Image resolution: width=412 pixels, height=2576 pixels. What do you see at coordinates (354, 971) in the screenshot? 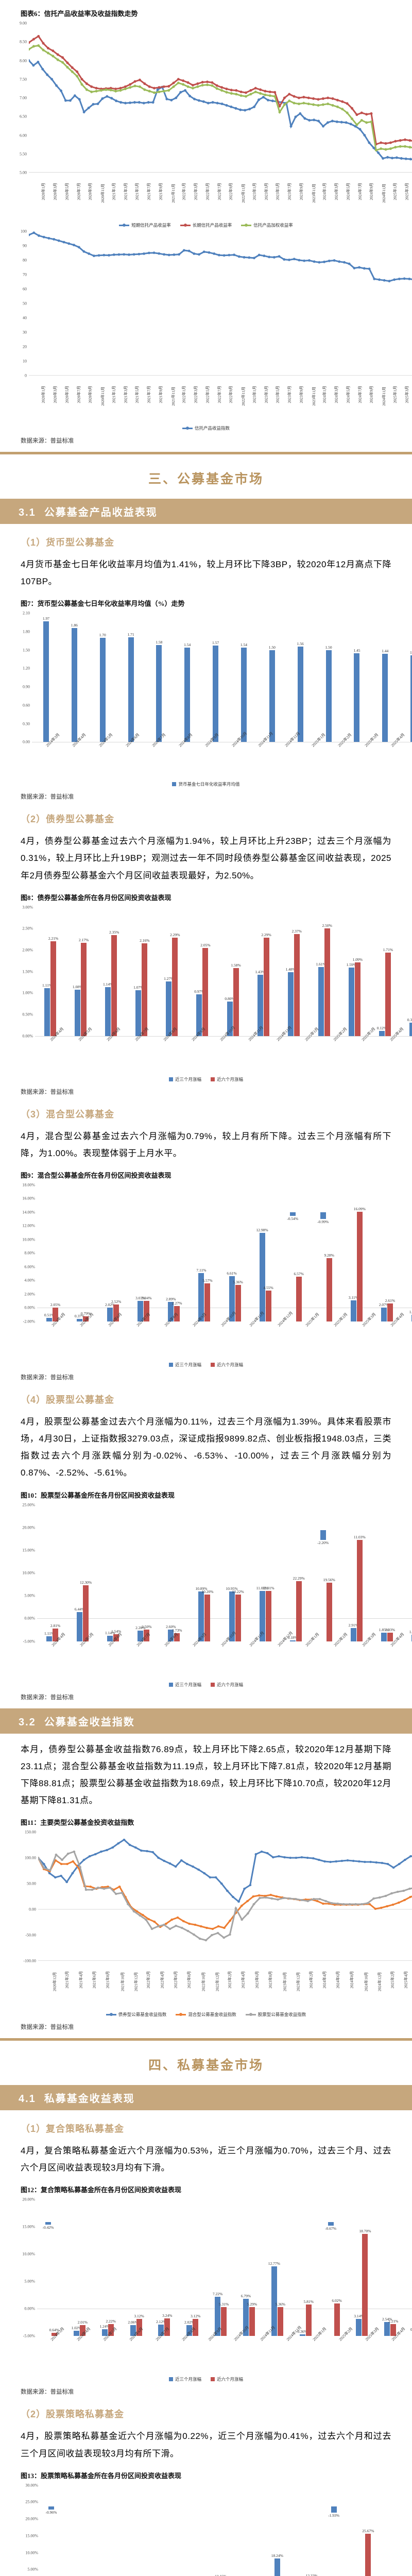
I see `bar-group: 1.59% 1.09%` at bounding box center [354, 971].